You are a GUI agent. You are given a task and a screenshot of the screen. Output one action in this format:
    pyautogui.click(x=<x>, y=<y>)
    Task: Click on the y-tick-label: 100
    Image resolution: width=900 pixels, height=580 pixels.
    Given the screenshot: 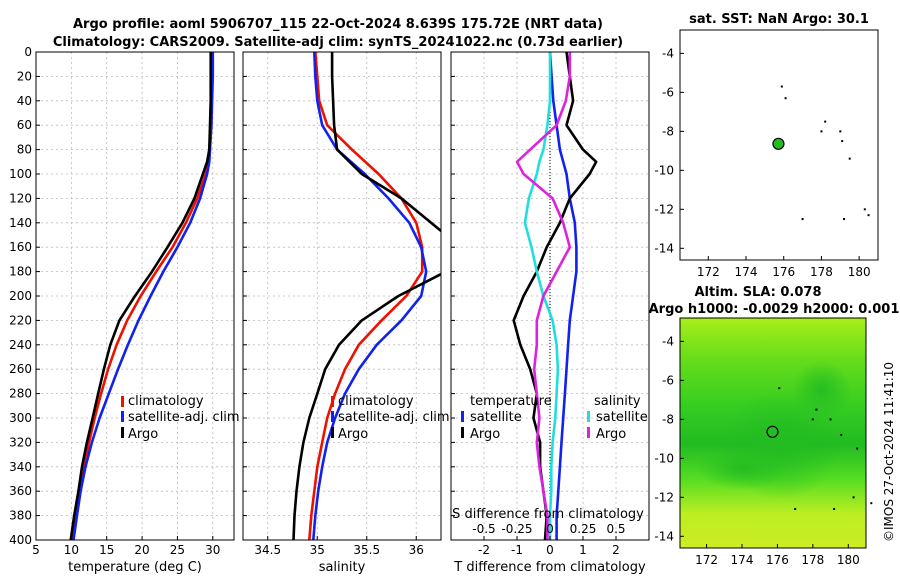 What is the action you would take?
    pyautogui.click(x=20, y=174)
    